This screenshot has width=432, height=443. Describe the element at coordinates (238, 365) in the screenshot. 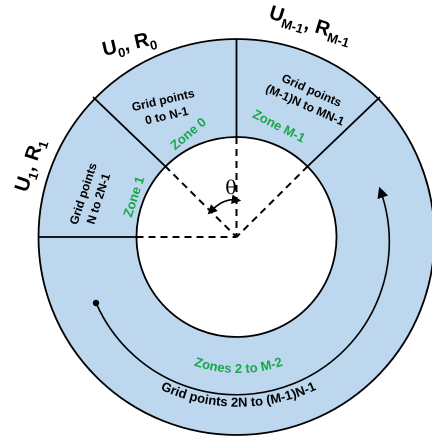

I see `zones-2-to-m2-label: Zones 2 to M-2` at that location.